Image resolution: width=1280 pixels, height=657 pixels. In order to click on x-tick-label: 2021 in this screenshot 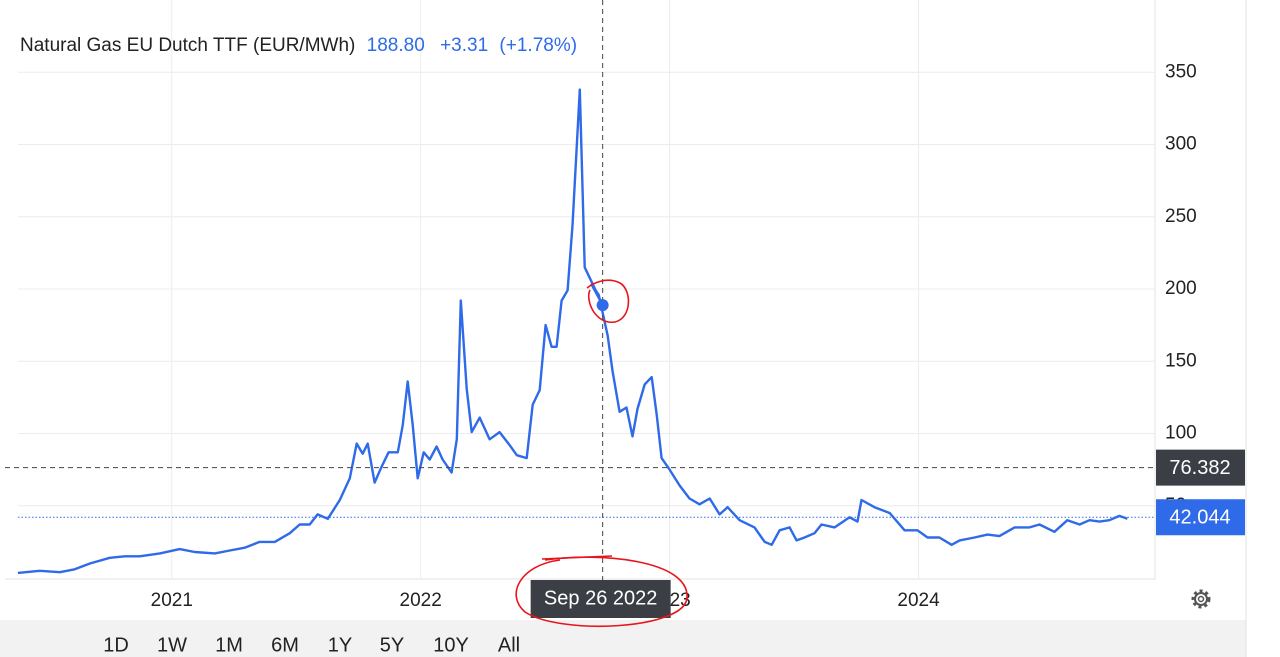, I will do `click(172, 600)`.